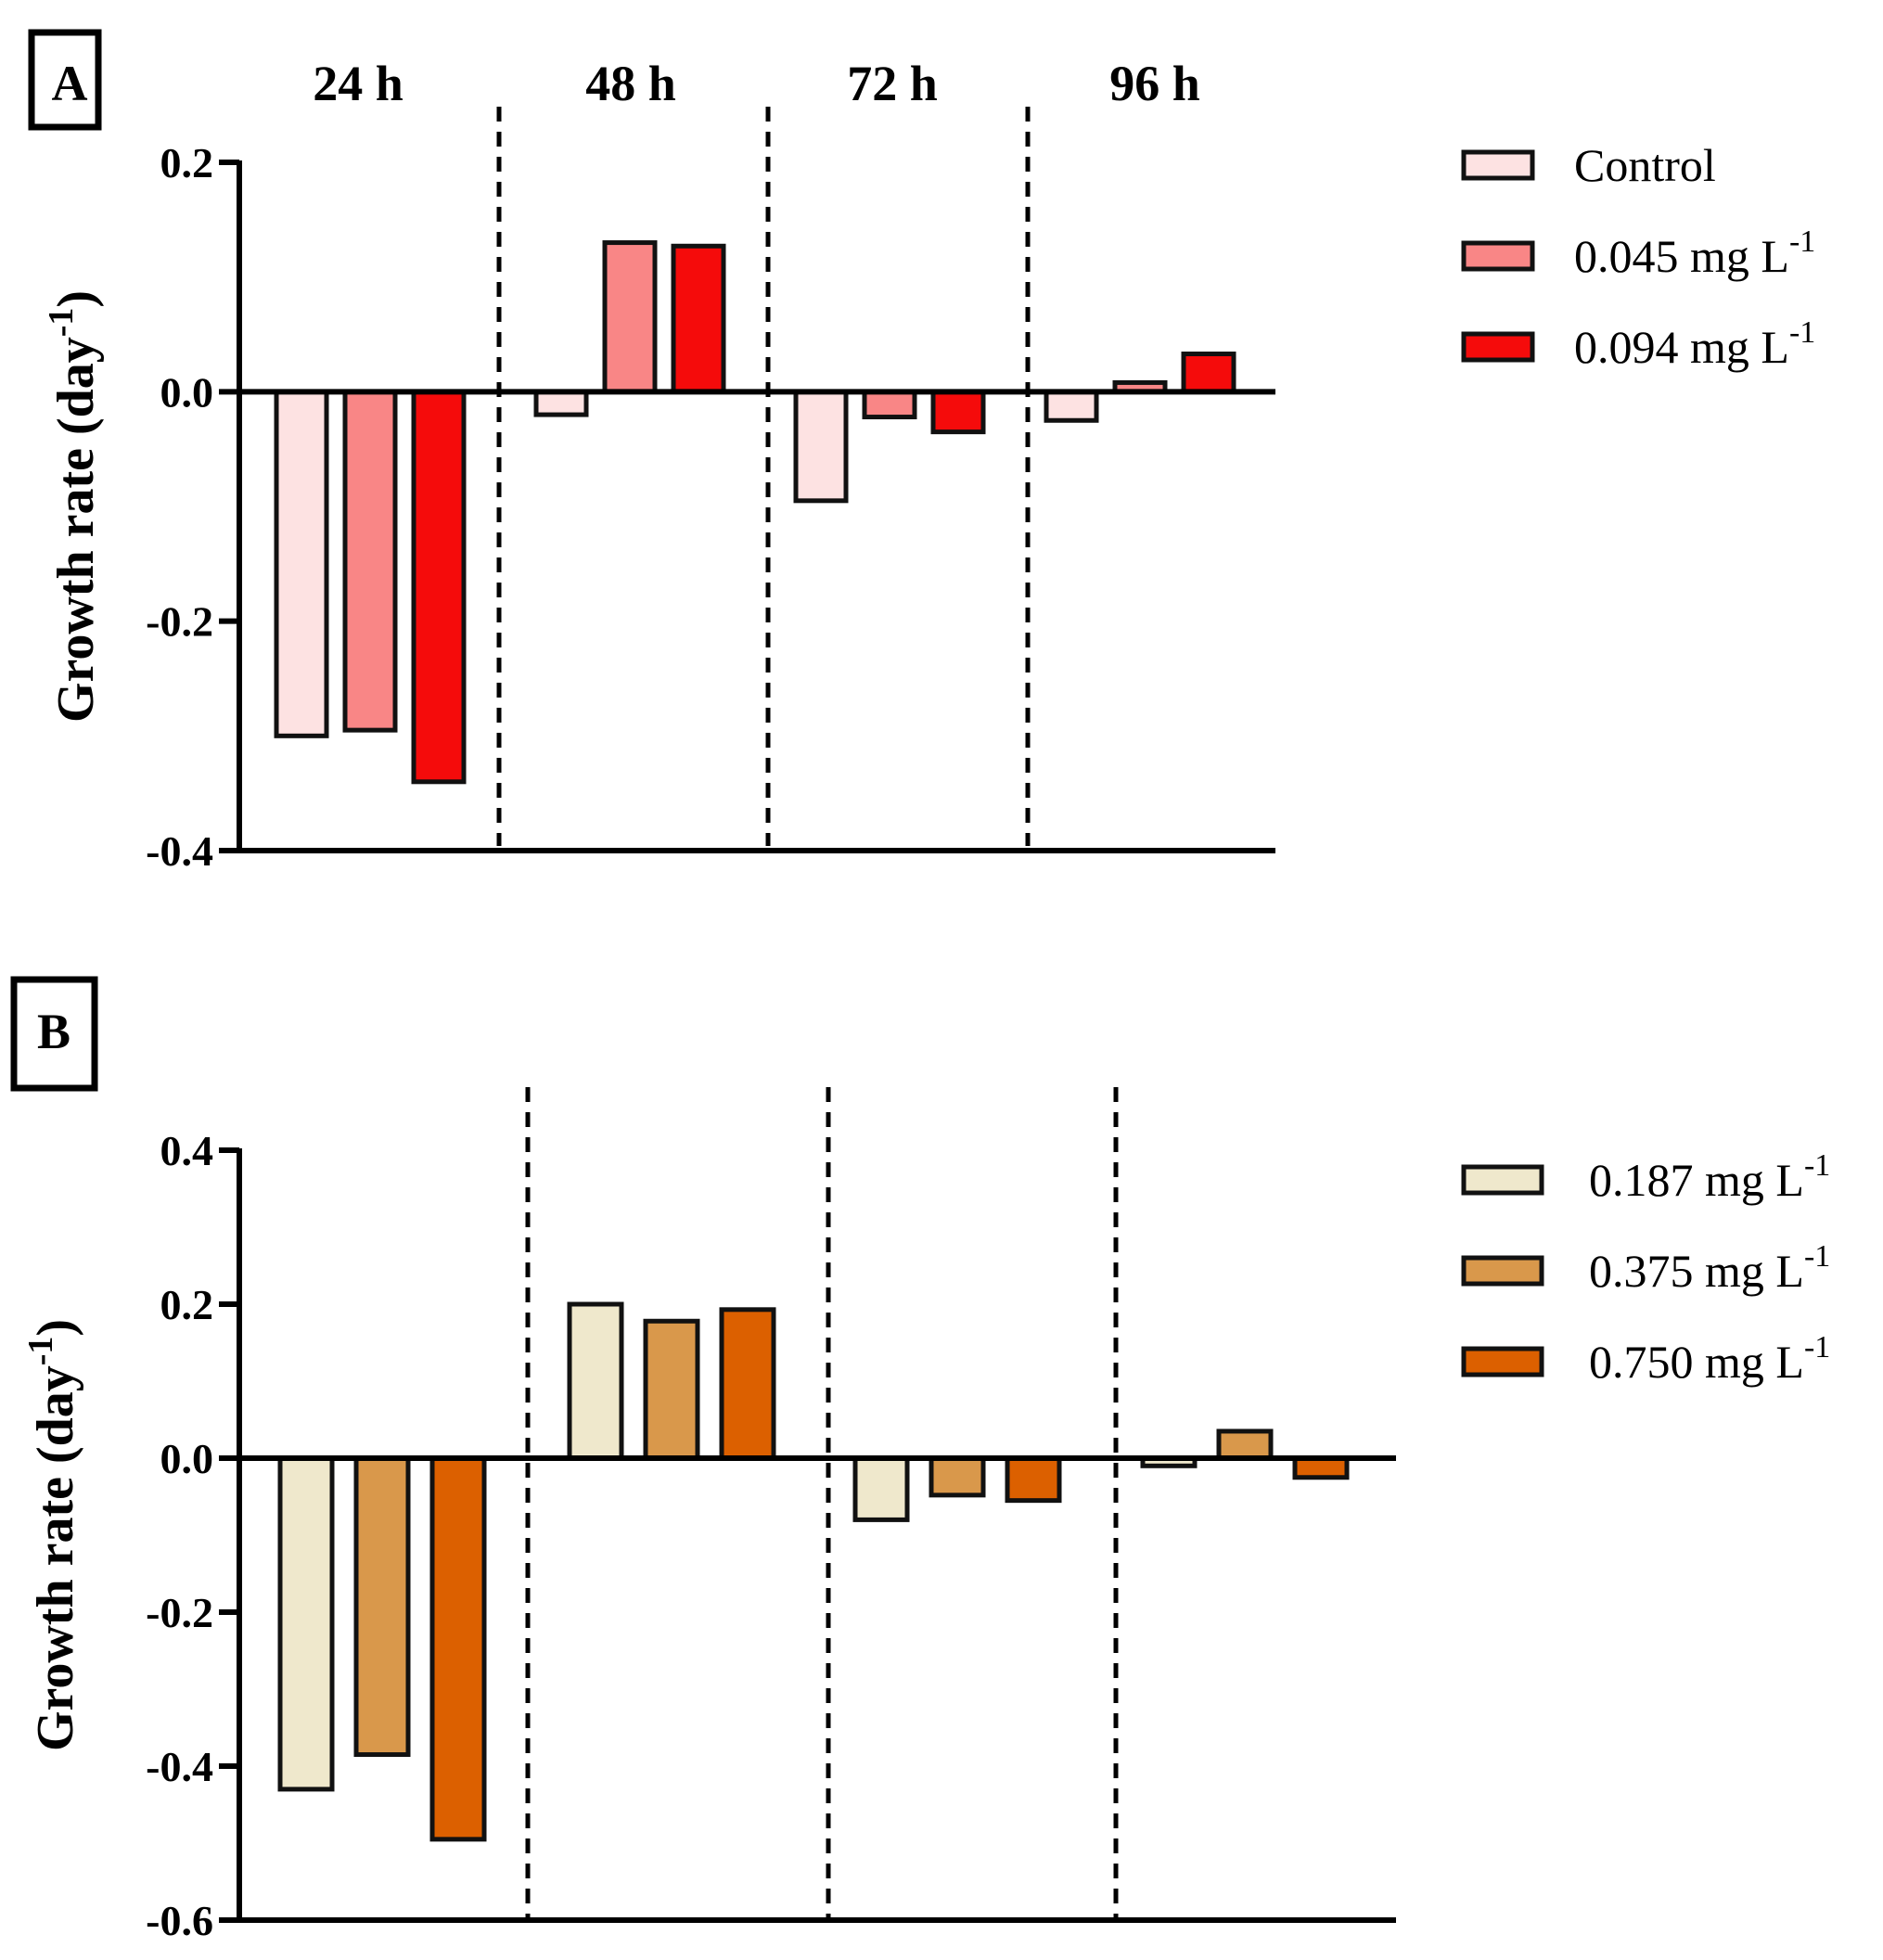 The height and width of the screenshot is (1960, 1883). Describe the element at coordinates (1709, 1359) in the screenshot. I see `panel-b-legend-label-3: 0.750 mg L-1` at that location.